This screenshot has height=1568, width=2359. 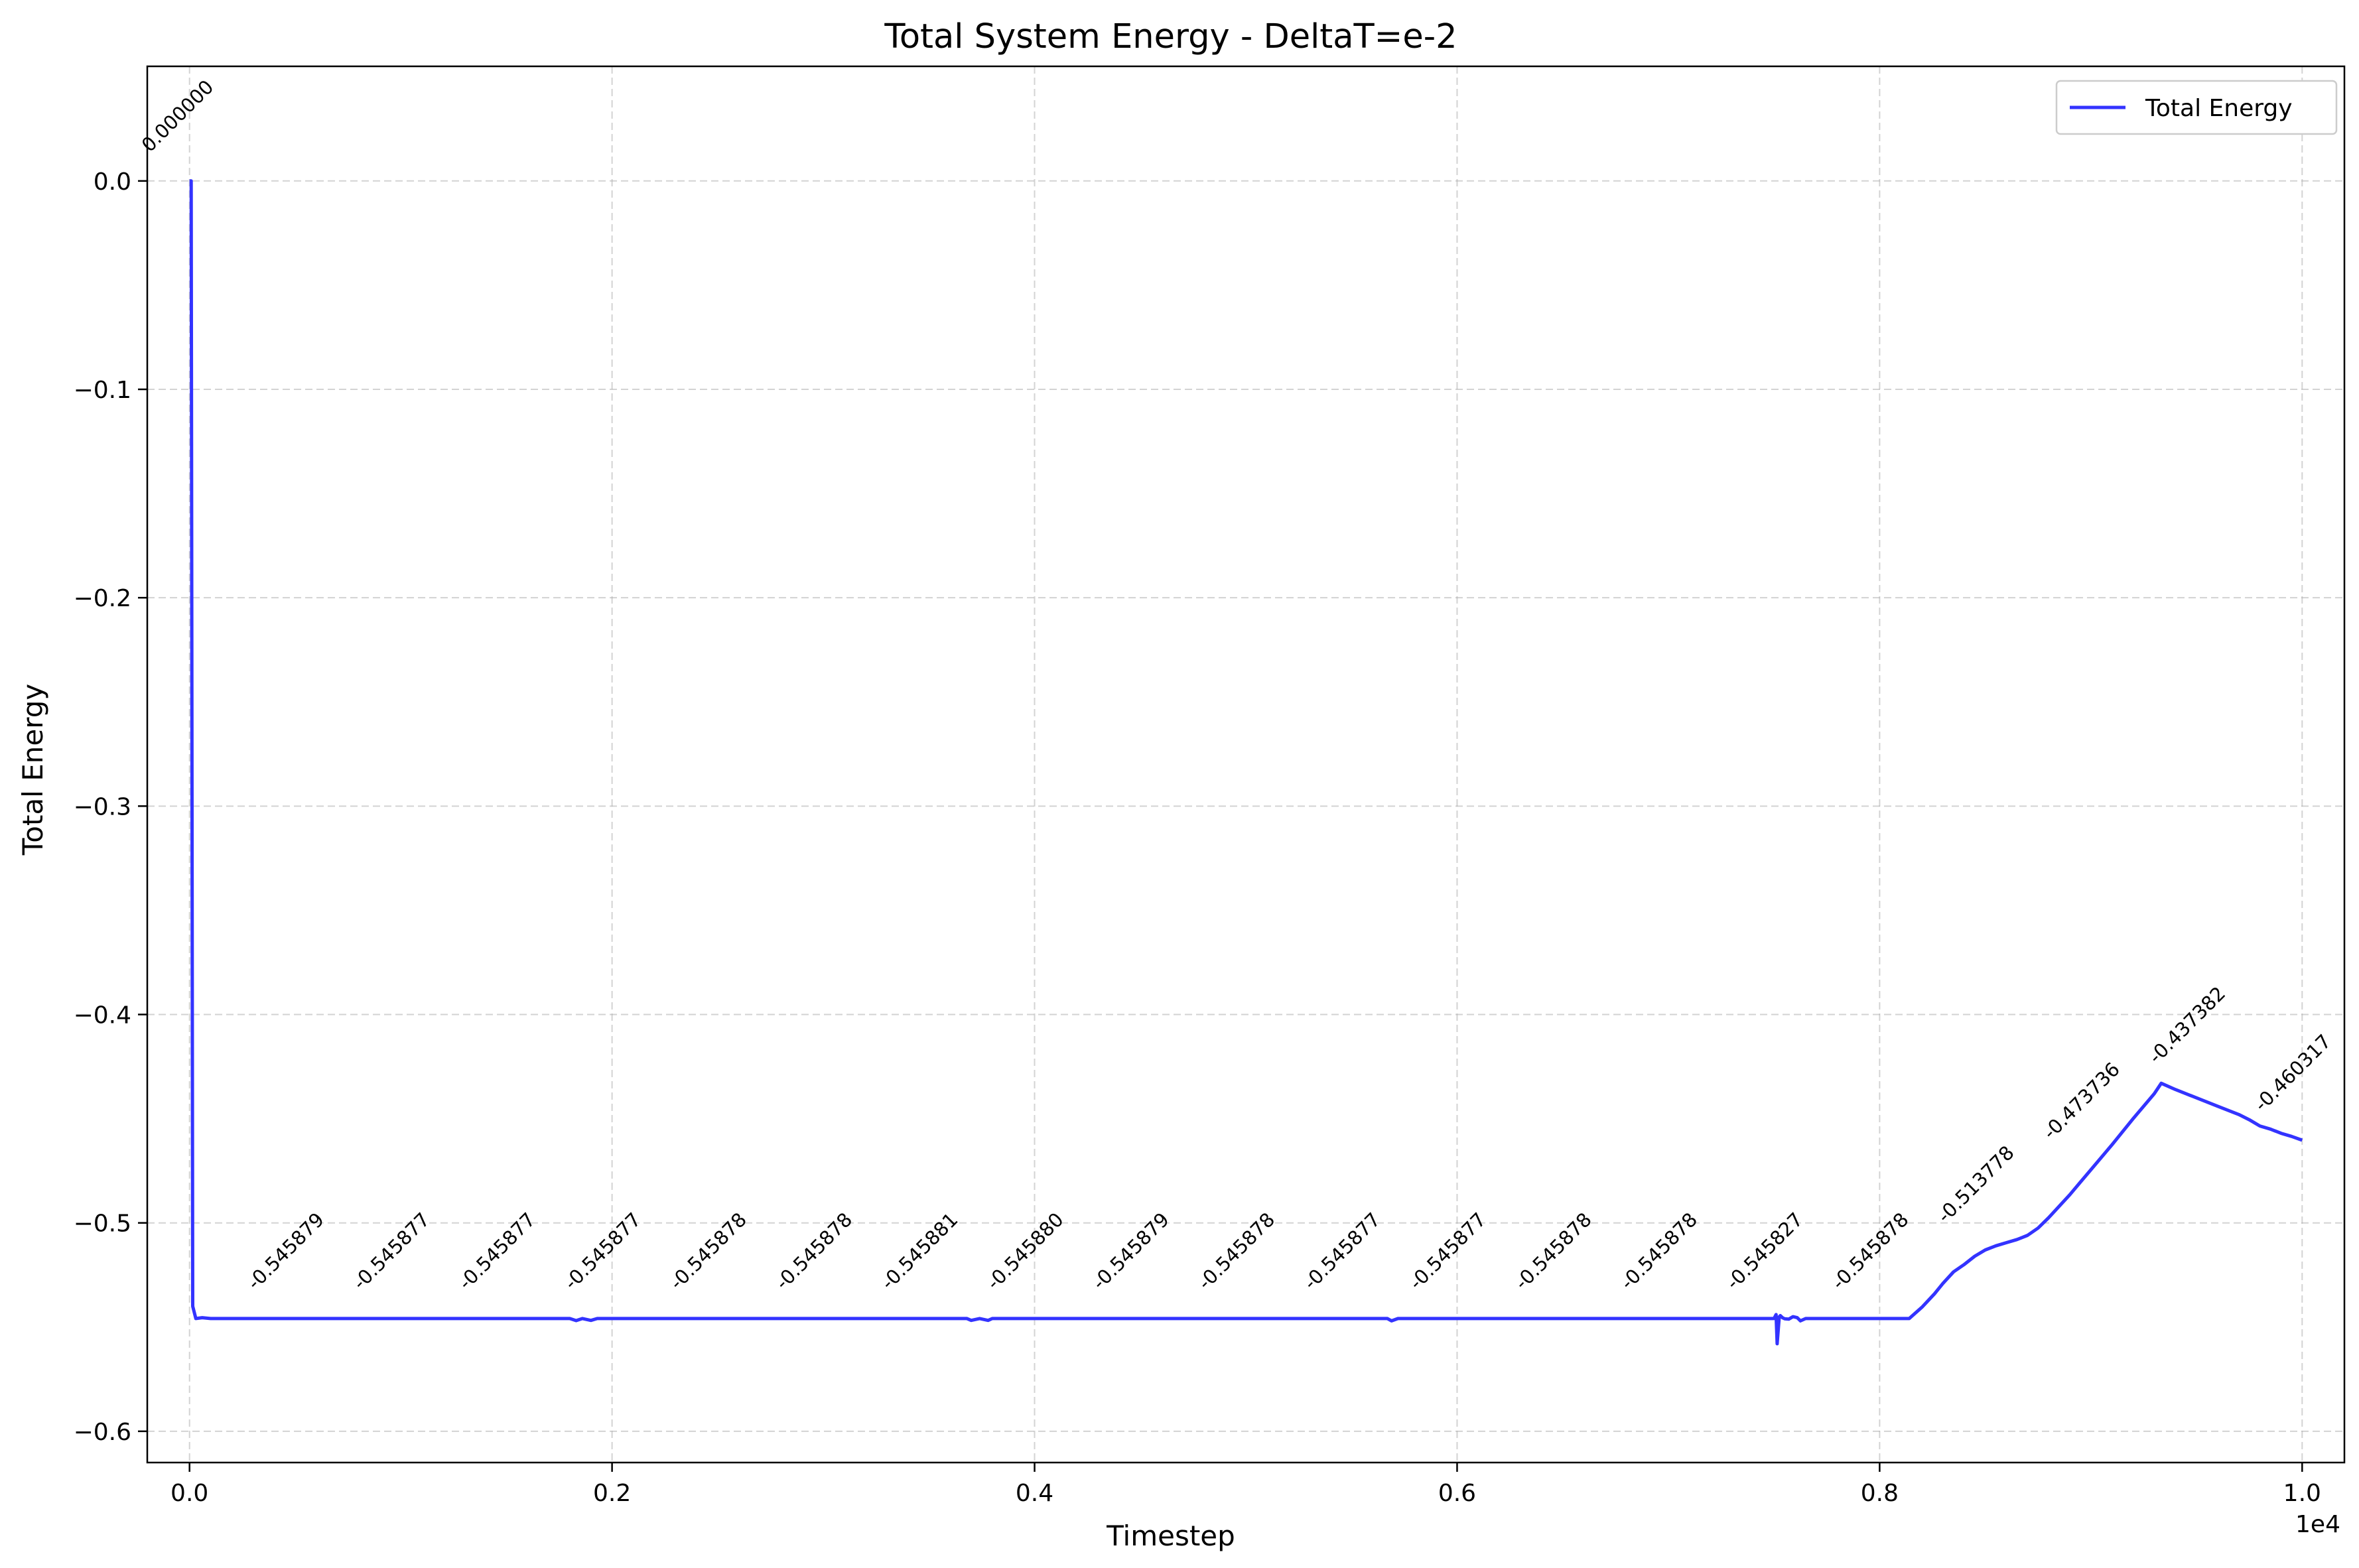 I want to click on chart-title: Total System Energy - DeltaT=e-2, so click(x=1171, y=36).